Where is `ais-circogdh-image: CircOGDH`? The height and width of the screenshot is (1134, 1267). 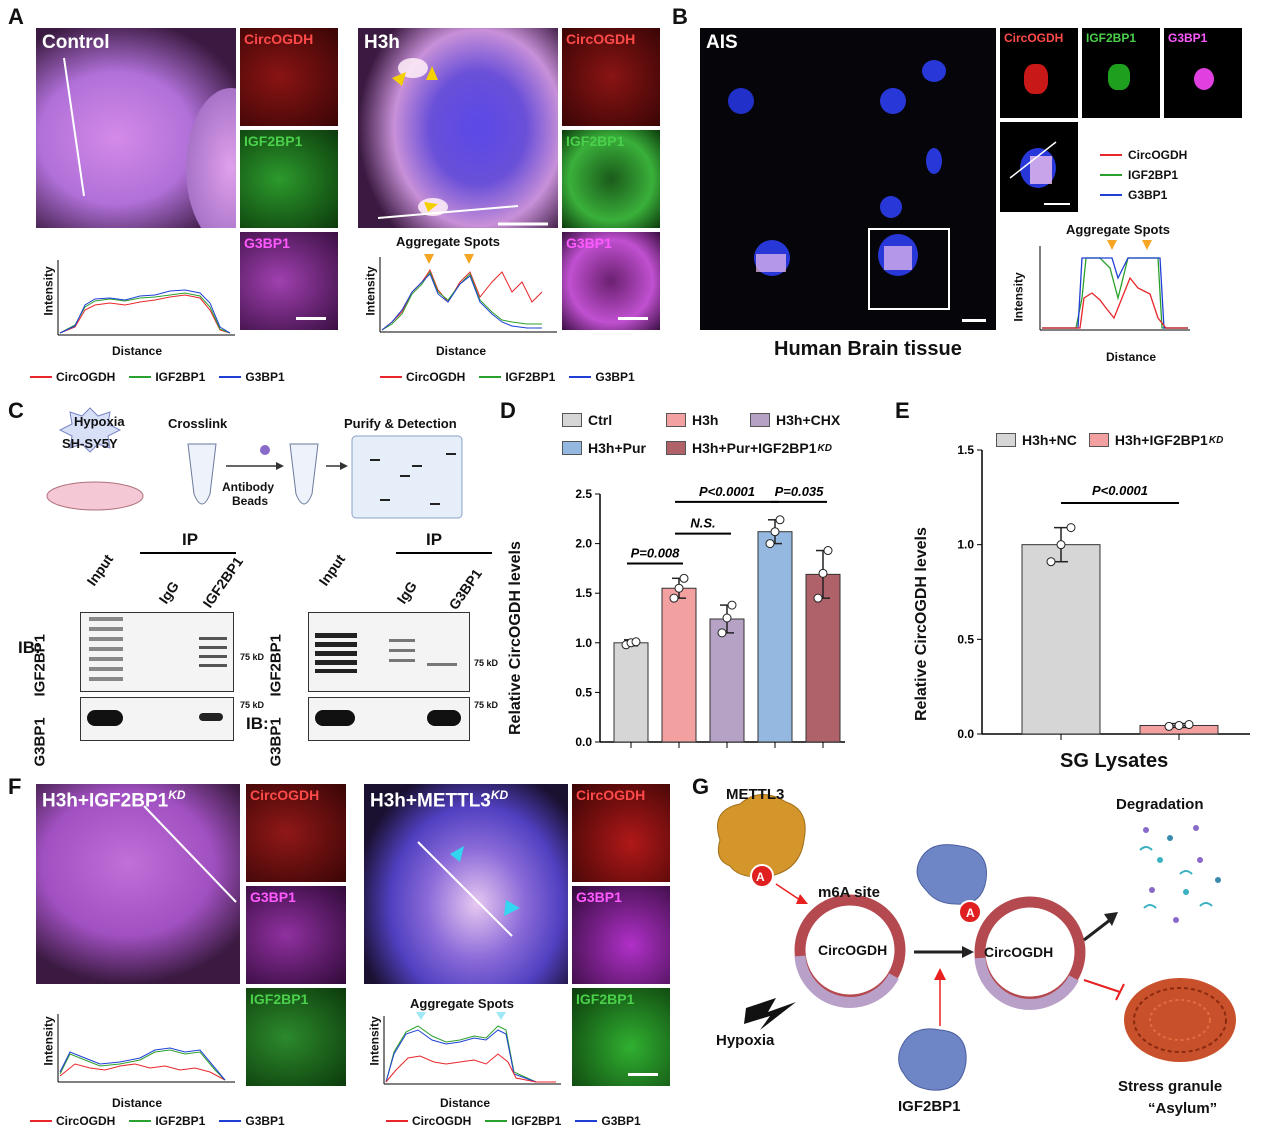 ais-circogdh-image: CircOGDH is located at coordinates (1039, 73).